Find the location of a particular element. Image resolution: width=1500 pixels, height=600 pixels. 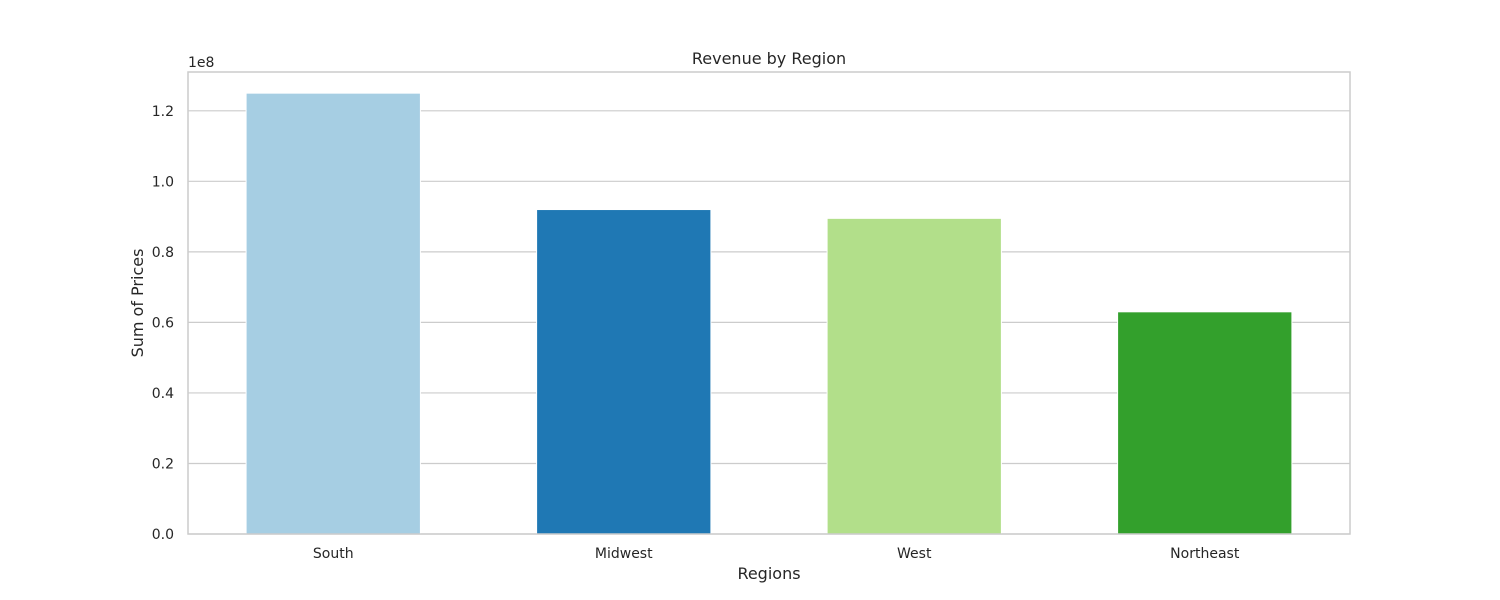

y-axis-offset-label: 1e8 is located at coordinates (201, 63).